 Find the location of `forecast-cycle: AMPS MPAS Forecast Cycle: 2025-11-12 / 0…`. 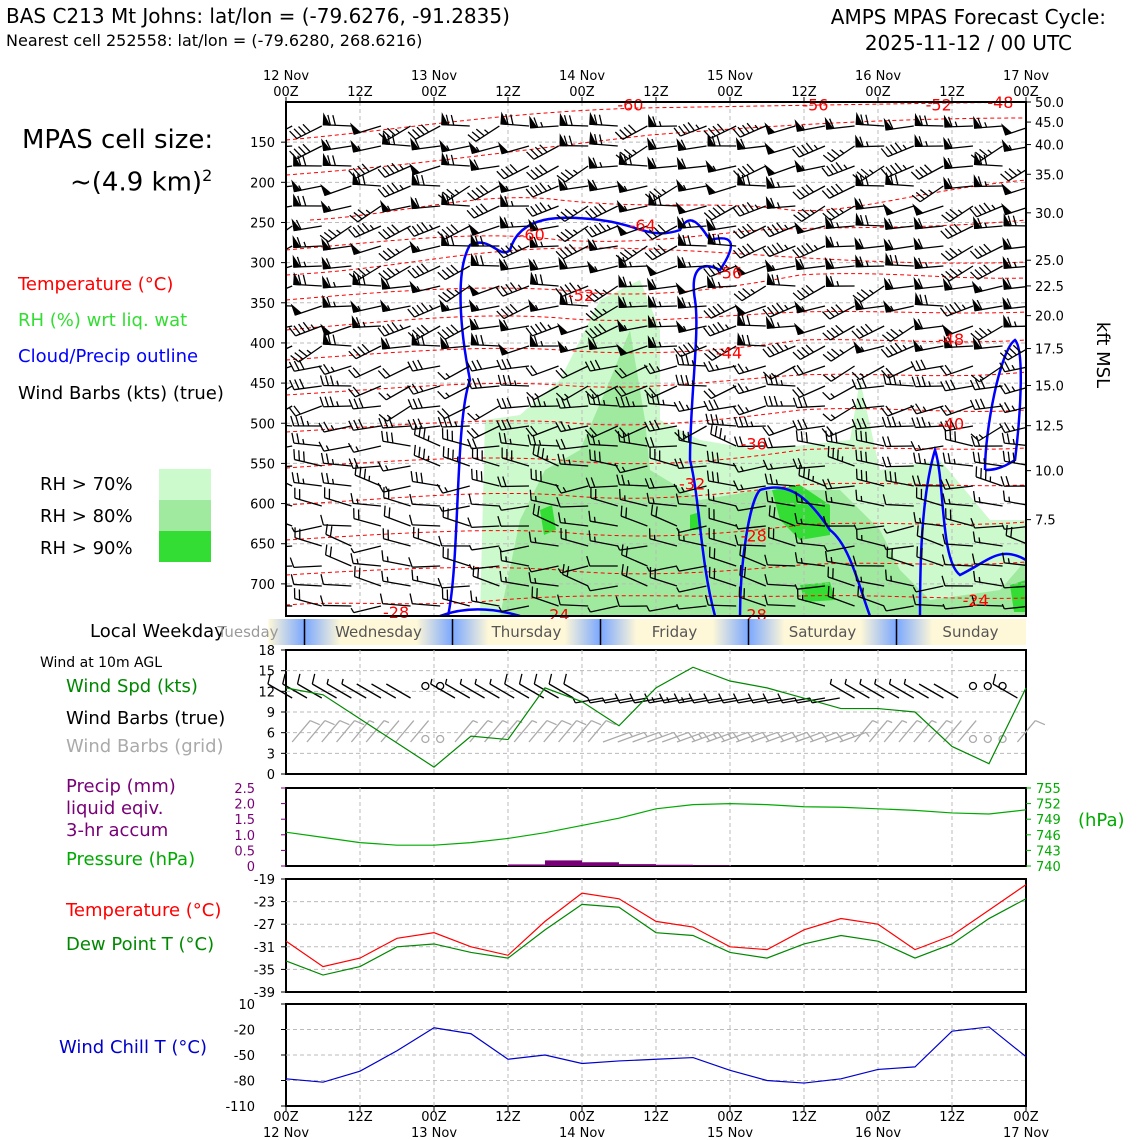

forecast-cycle: AMPS MPAS Forecast Cycle: 2025-11-12 / 0… is located at coordinates (968, 30).